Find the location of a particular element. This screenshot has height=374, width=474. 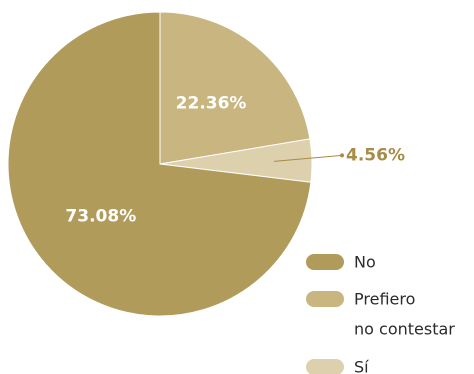

legend-item-prefiero-no-contestar: Prefiero no contestar is located at coordinates (380, 314).